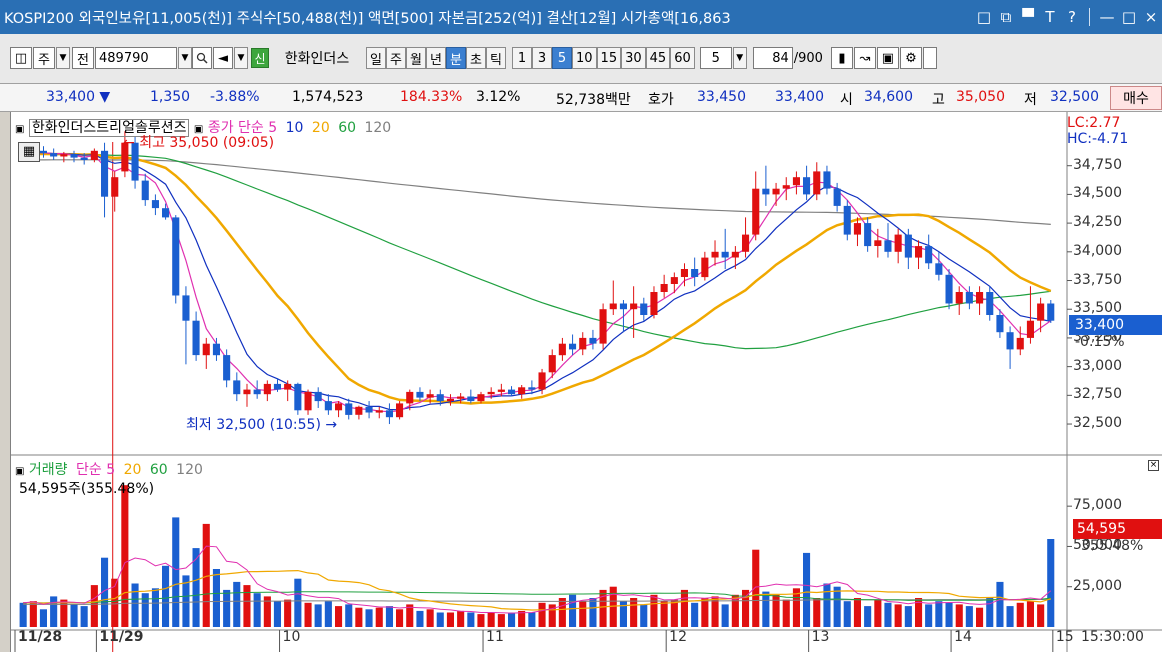 Image resolution: width=1162 pixels, height=652 pixels. I want to click on period-second-button: 초, so click(476, 58).